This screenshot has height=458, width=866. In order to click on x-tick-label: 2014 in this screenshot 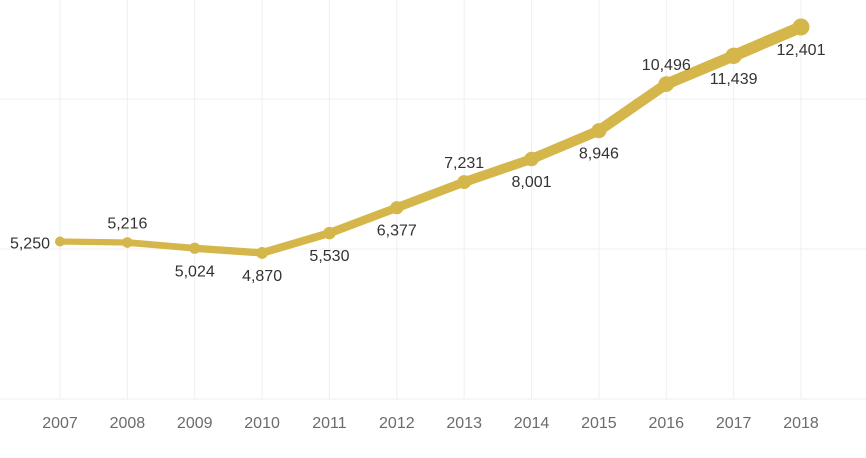, I will do `click(532, 423)`.